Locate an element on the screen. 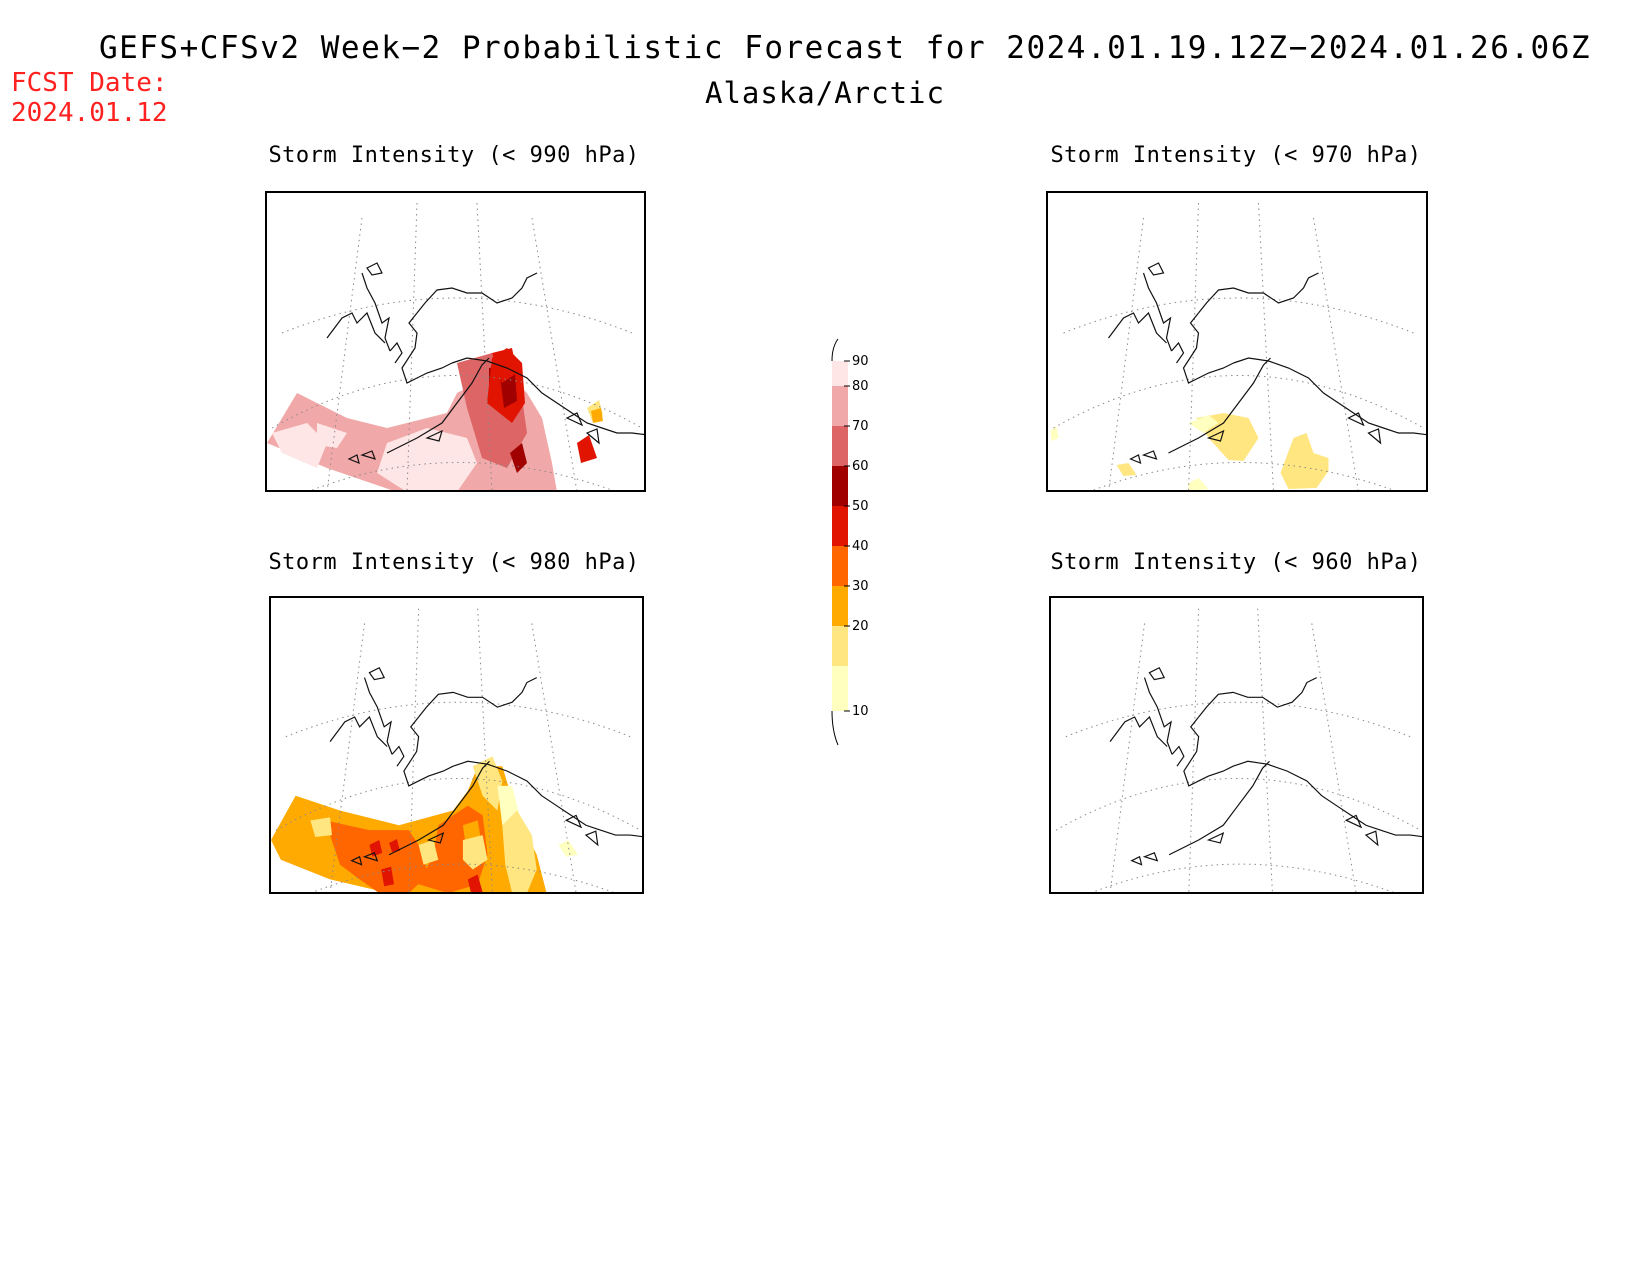 Image resolution: width=1650 pixels, height=1275 pixels. colorbar-top-cap is located at coordinates (835, 350).